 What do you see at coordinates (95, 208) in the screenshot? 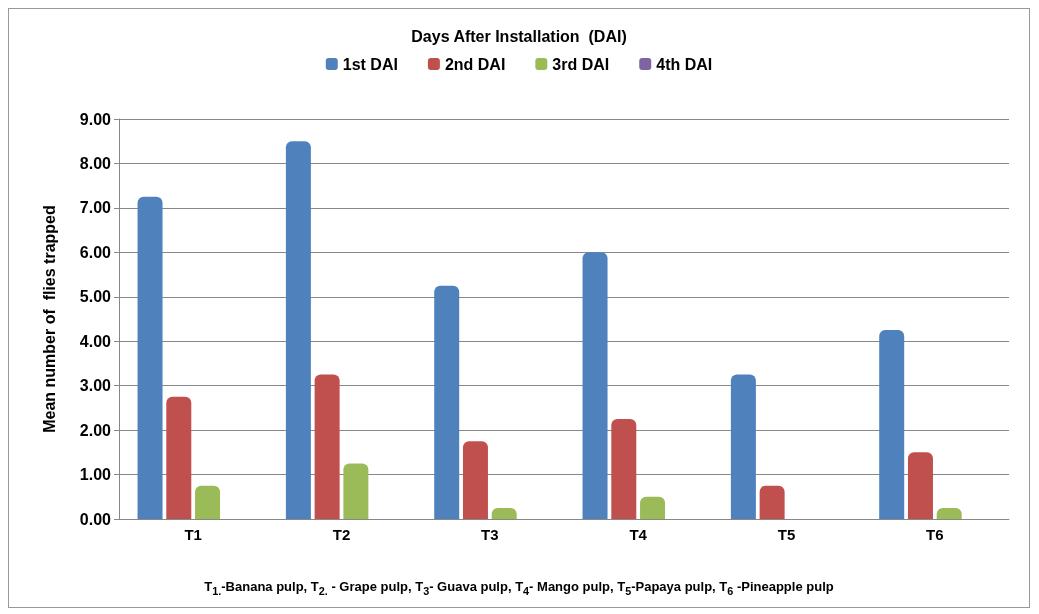
I see `y-tick-label: 7.00` at bounding box center [95, 208].